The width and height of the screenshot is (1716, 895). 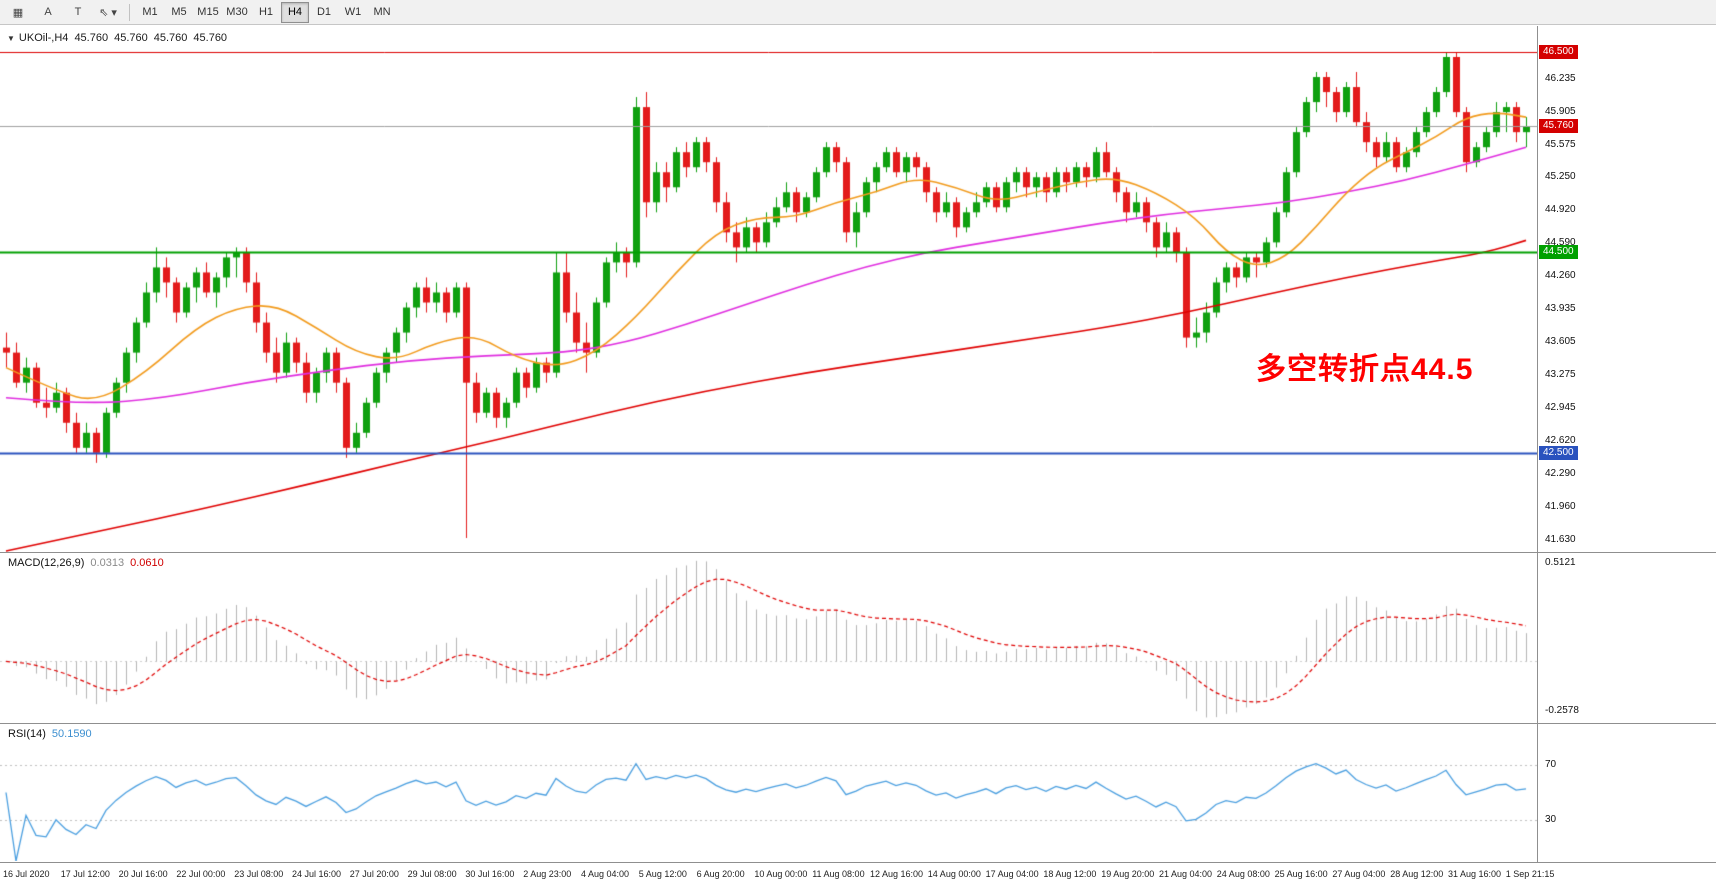 I want to click on price-axis-label: 43.935, so click(x=1560, y=309).